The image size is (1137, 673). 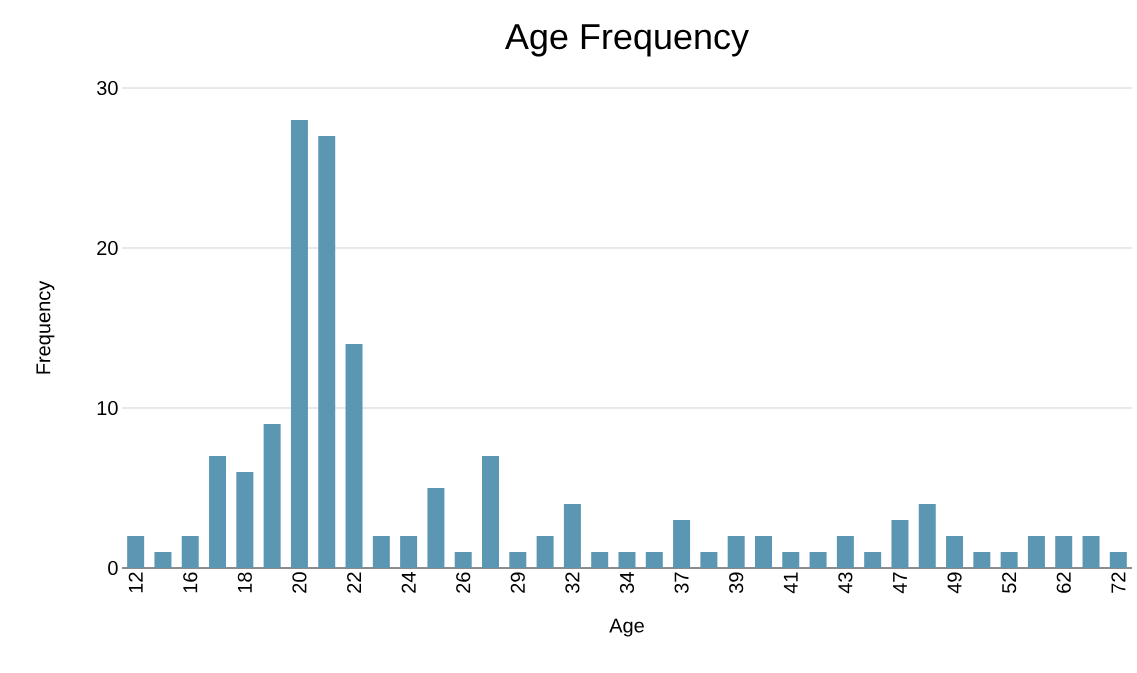 I want to click on x-tick-label: 39, so click(x=736, y=583).